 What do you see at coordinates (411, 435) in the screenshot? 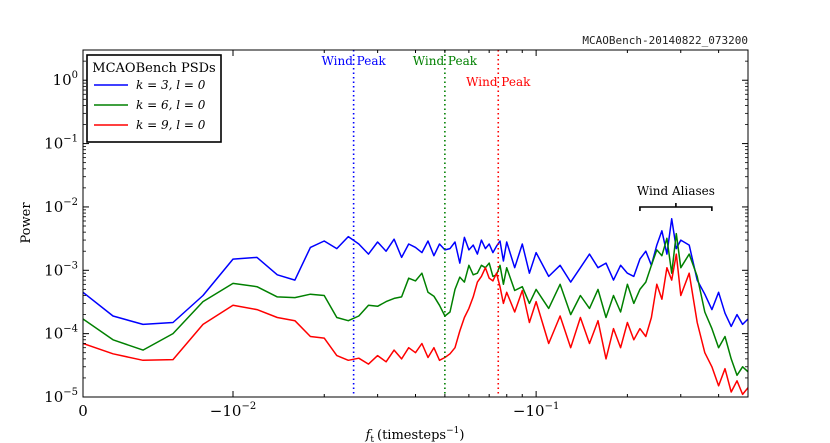
I see `x-axis-label-unit: (timesteps` at bounding box center [411, 435].